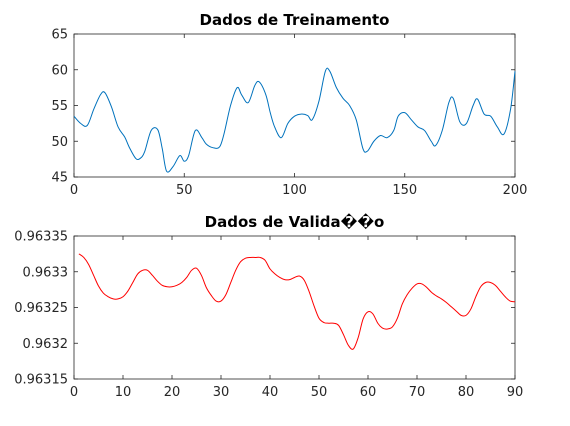  Describe the element at coordinates (294, 190) in the screenshot. I see `x-tick-label: 100` at that location.